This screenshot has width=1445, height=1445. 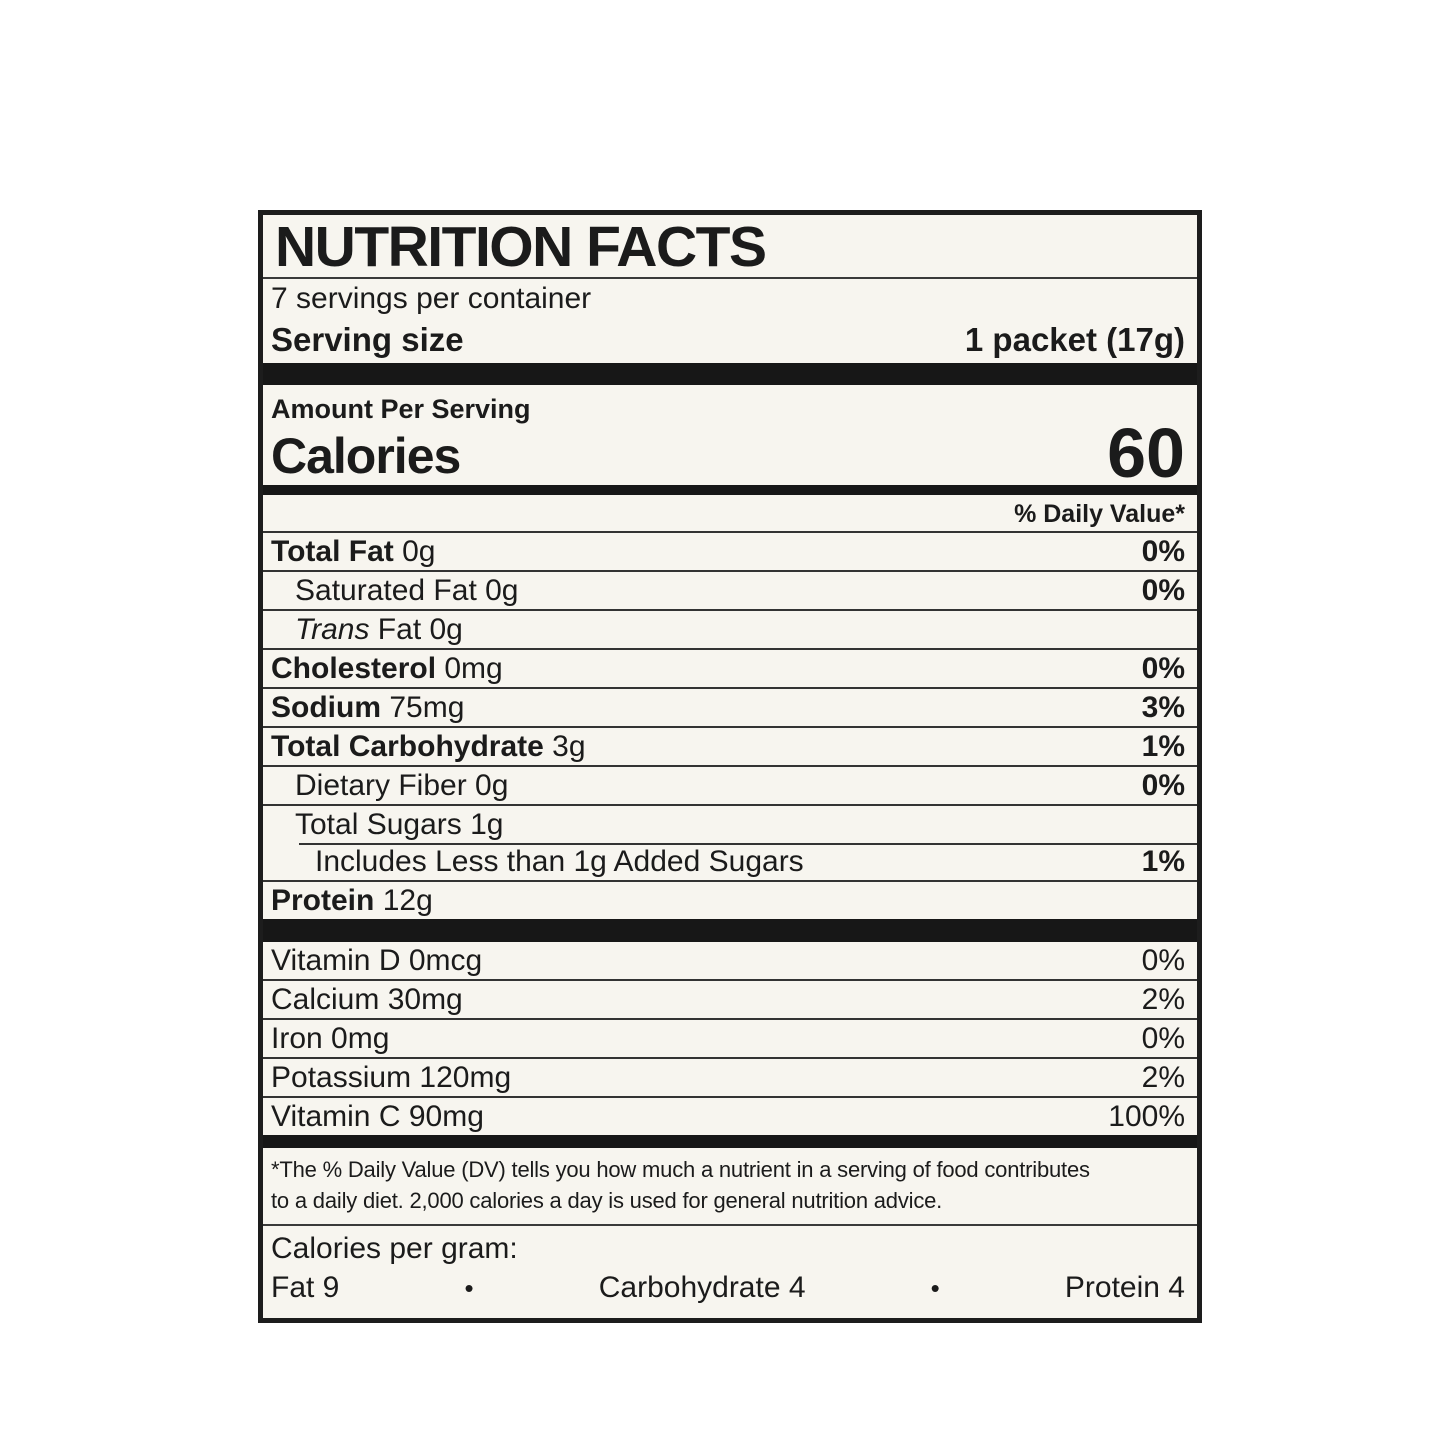 I want to click on nutrient-name: Calcium, so click(x=325, y=999).